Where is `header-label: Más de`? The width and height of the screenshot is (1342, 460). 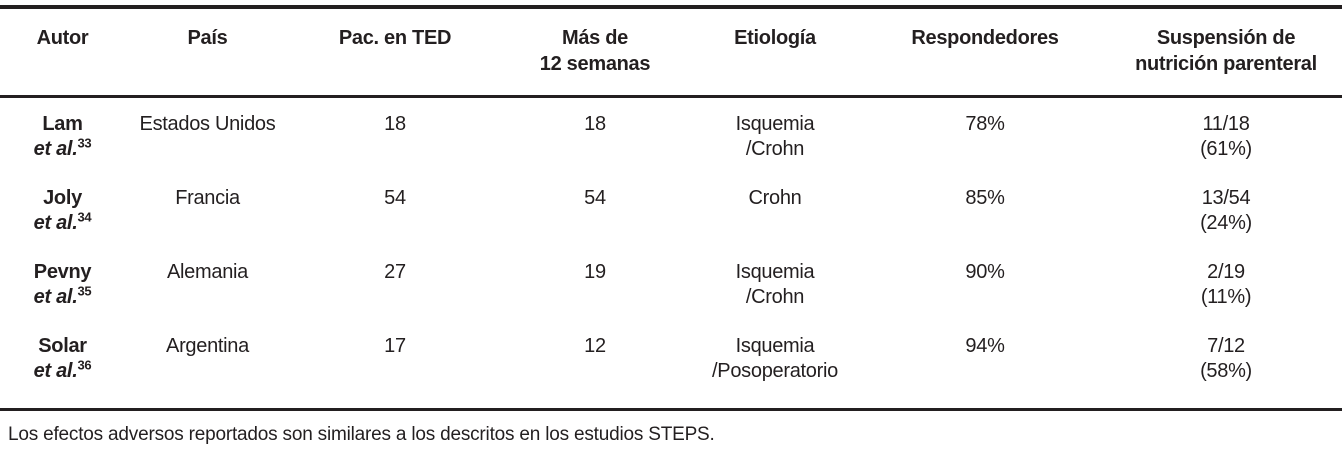 header-label: Más de is located at coordinates (594, 38).